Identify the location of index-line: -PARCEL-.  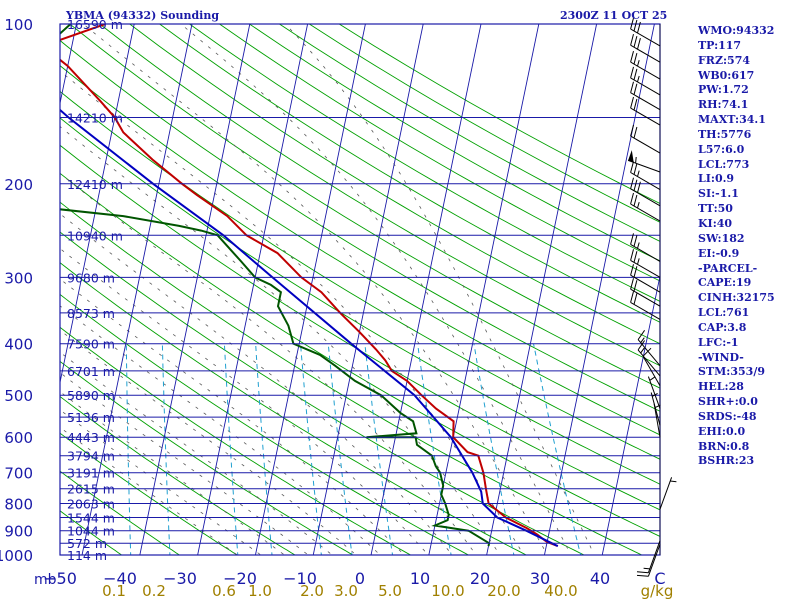
(728, 268).